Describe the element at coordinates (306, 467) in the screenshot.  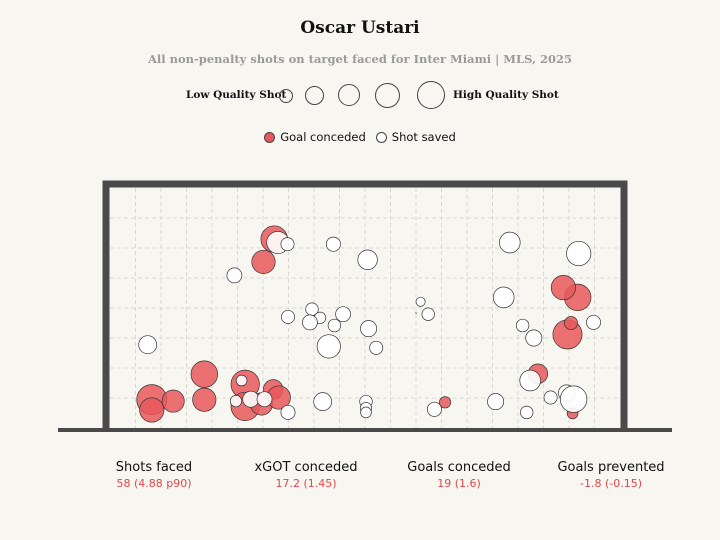
I see `stat-label: xGOT conceded` at that location.